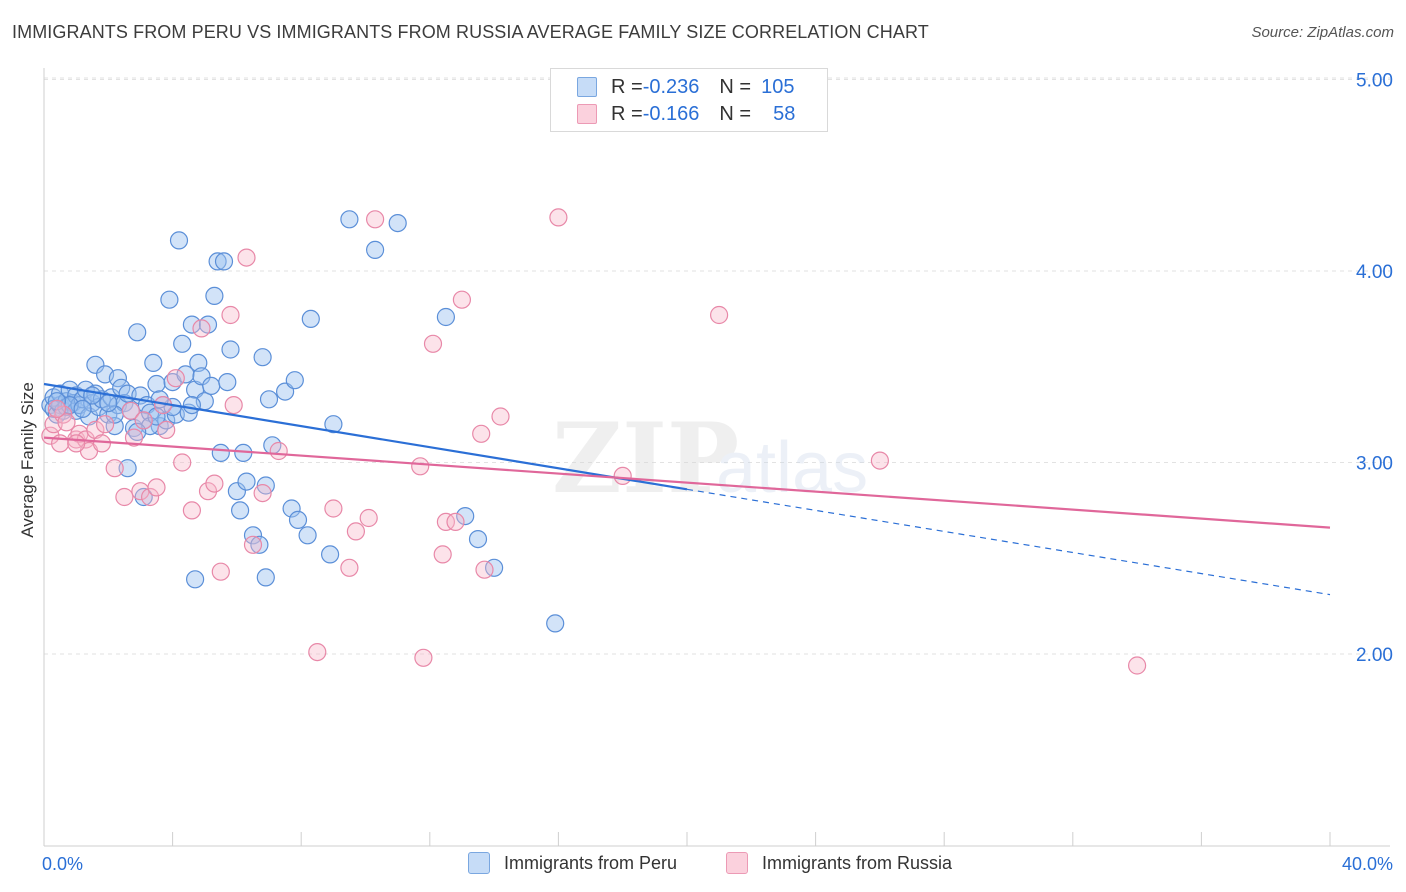 The image size is (1406, 892). What do you see at coordinates (587, 87) in the screenshot?
I see `legend-swatch-peru` at bounding box center [587, 87].